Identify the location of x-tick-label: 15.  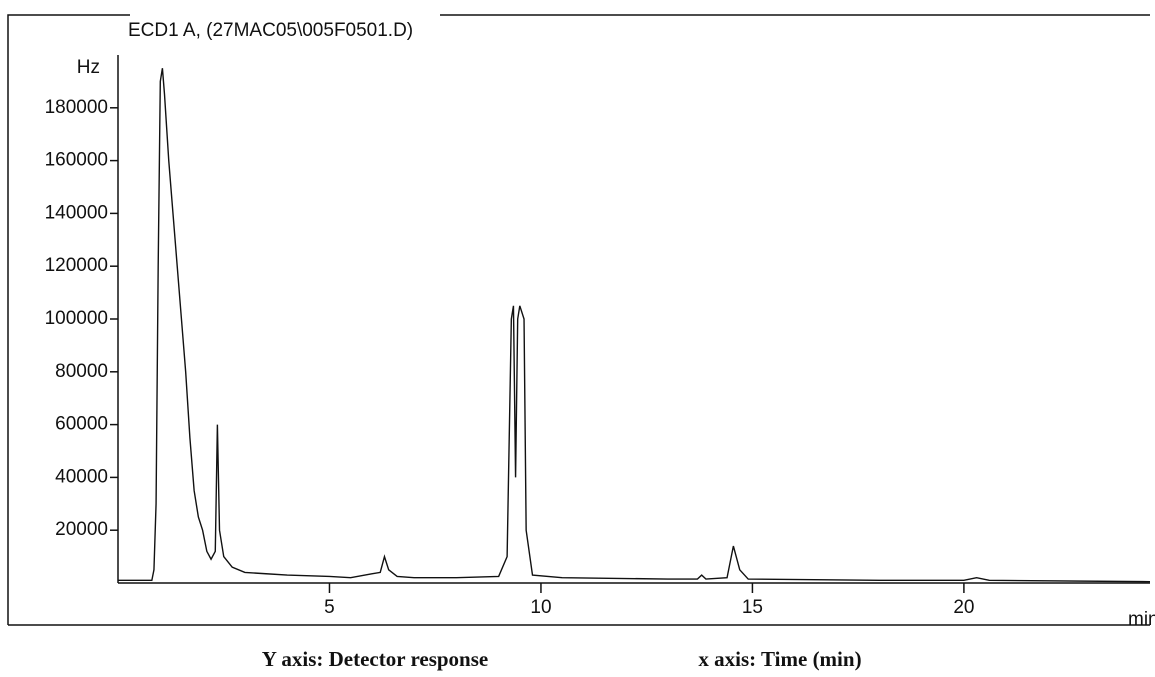
(752, 607).